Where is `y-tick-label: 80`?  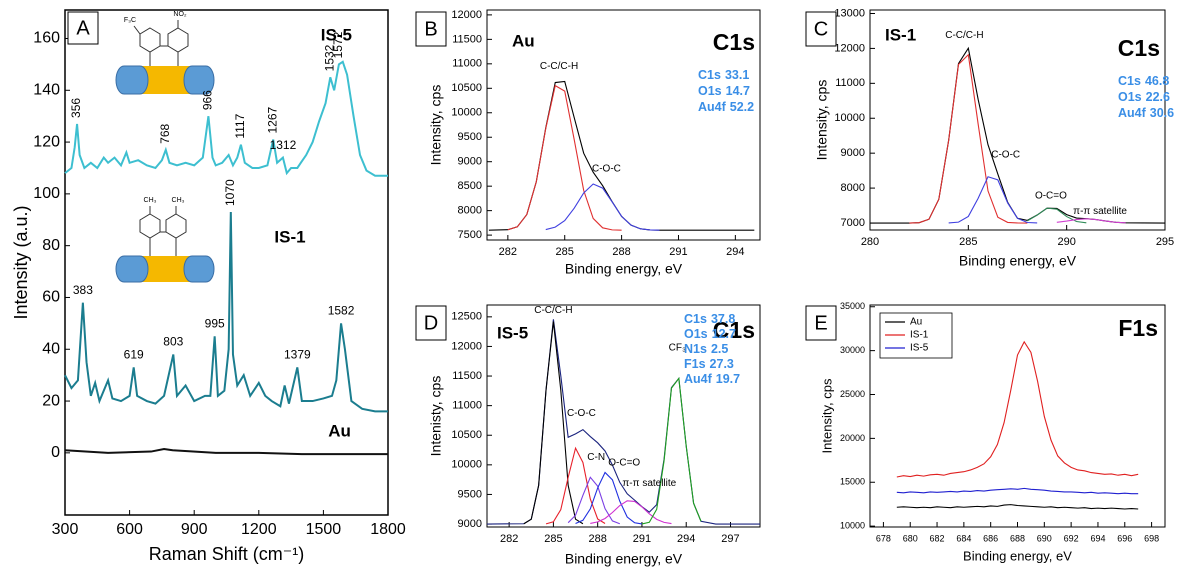 y-tick-label: 80 is located at coordinates (51, 245).